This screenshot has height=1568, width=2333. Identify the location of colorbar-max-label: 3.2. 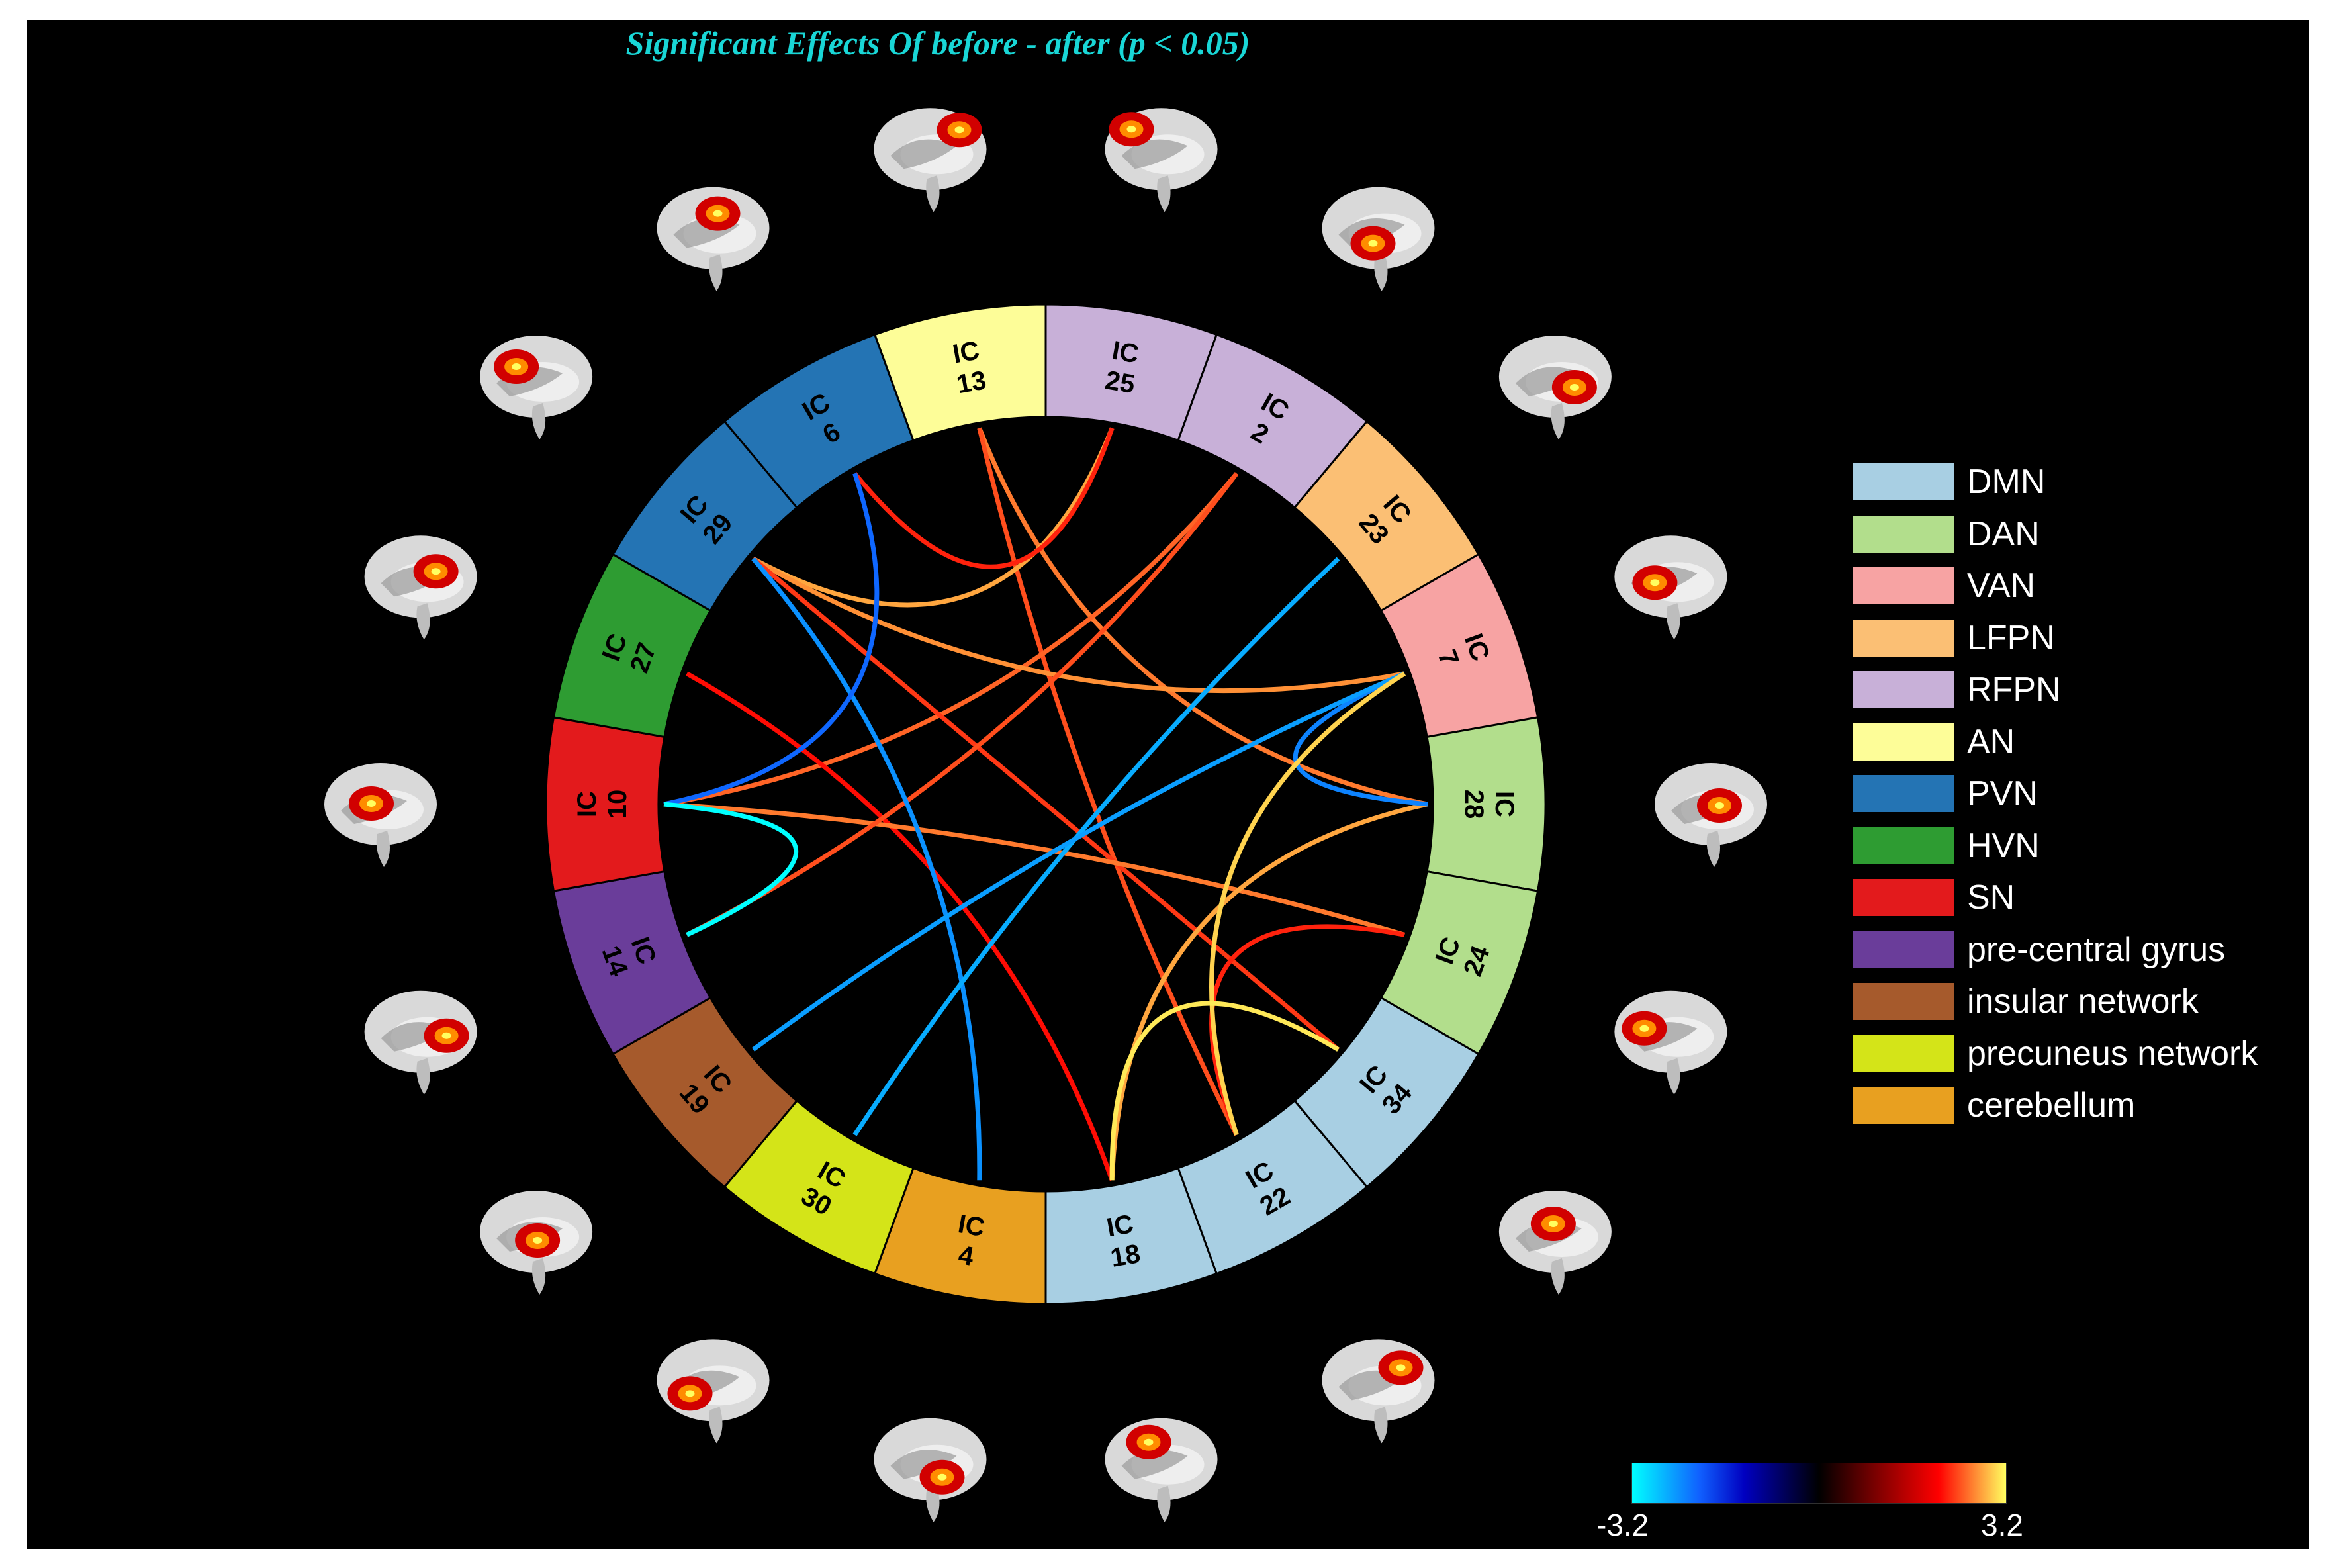
(2002, 1525).